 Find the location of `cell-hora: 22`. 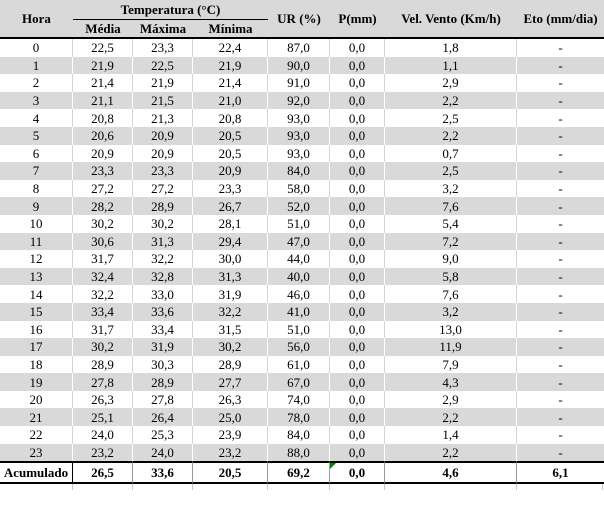

cell-hora: 22 is located at coordinates (36, 435).